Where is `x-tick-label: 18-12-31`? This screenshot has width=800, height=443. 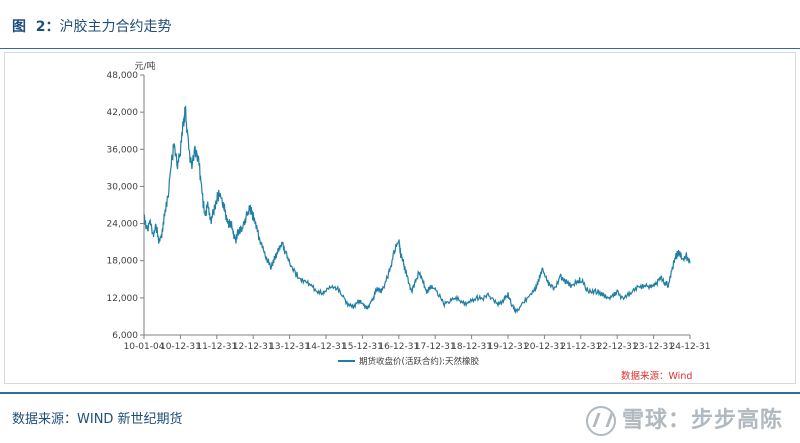
x-tick-label: 18-12-31 is located at coordinates (471, 347).